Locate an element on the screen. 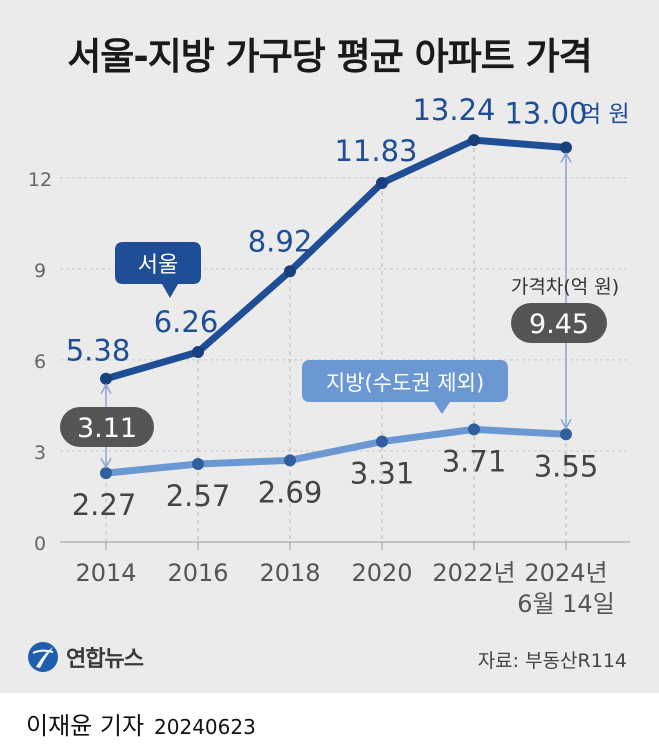 Image resolution: width=659 pixels, height=755 pixels. seoul-value-label-0: 5.38 is located at coordinates (98, 351).